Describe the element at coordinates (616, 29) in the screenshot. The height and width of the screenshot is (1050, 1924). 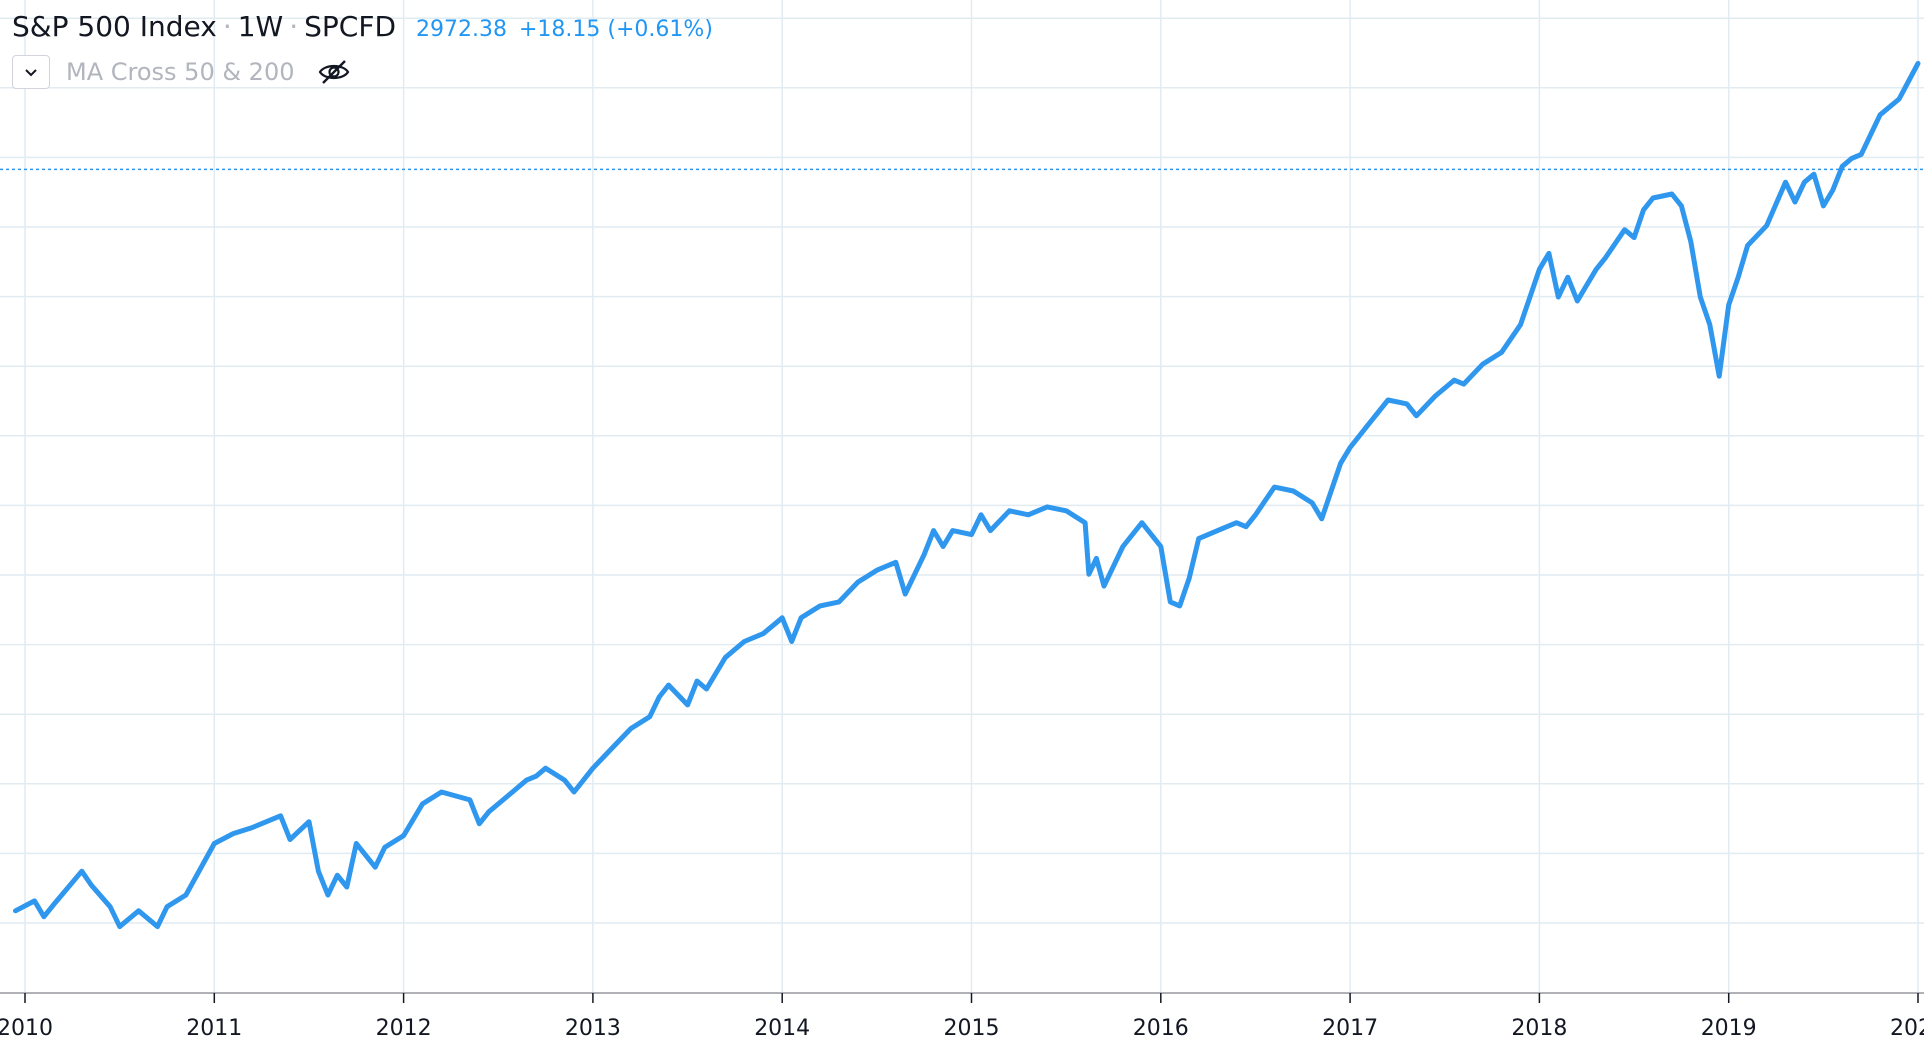
I see `price-change: +18.15 (+0.61%)` at that location.